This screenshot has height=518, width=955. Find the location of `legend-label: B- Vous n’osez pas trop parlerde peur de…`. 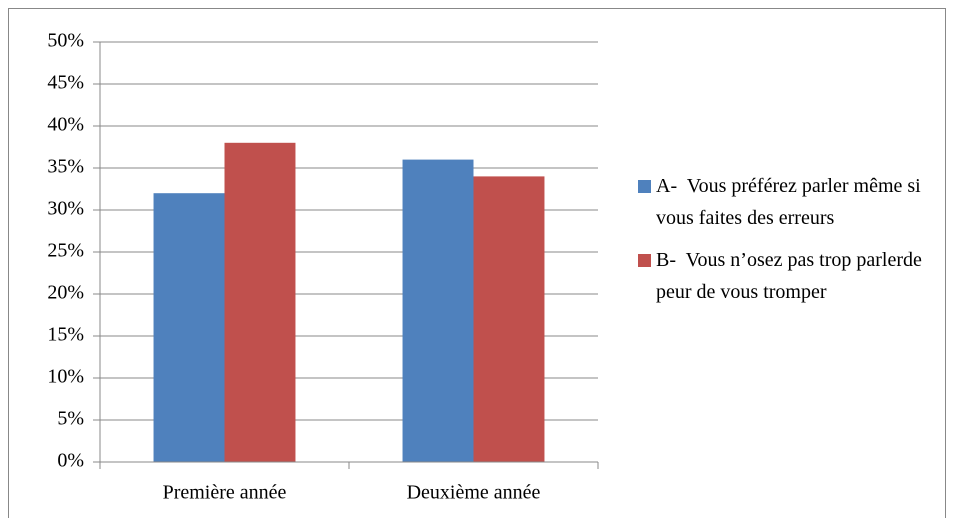

legend-label: B- Vous n’osez pas trop parlerde peur de… is located at coordinates (791, 276).